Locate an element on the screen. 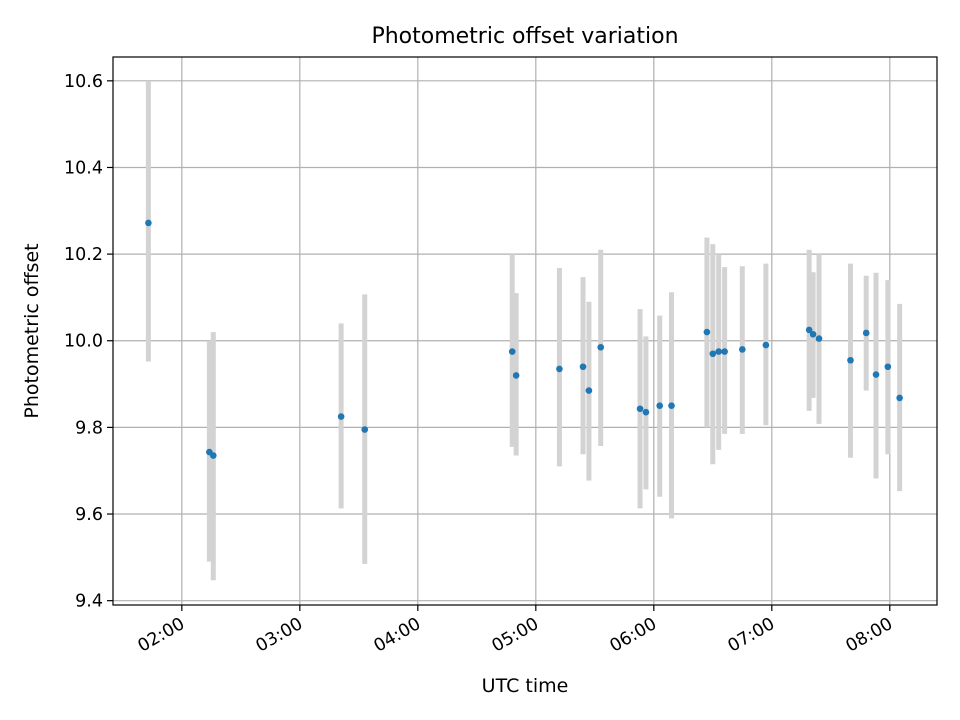 This screenshot has height=720, width=960. chart-title: Photometric offset variation is located at coordinates (524, 36).